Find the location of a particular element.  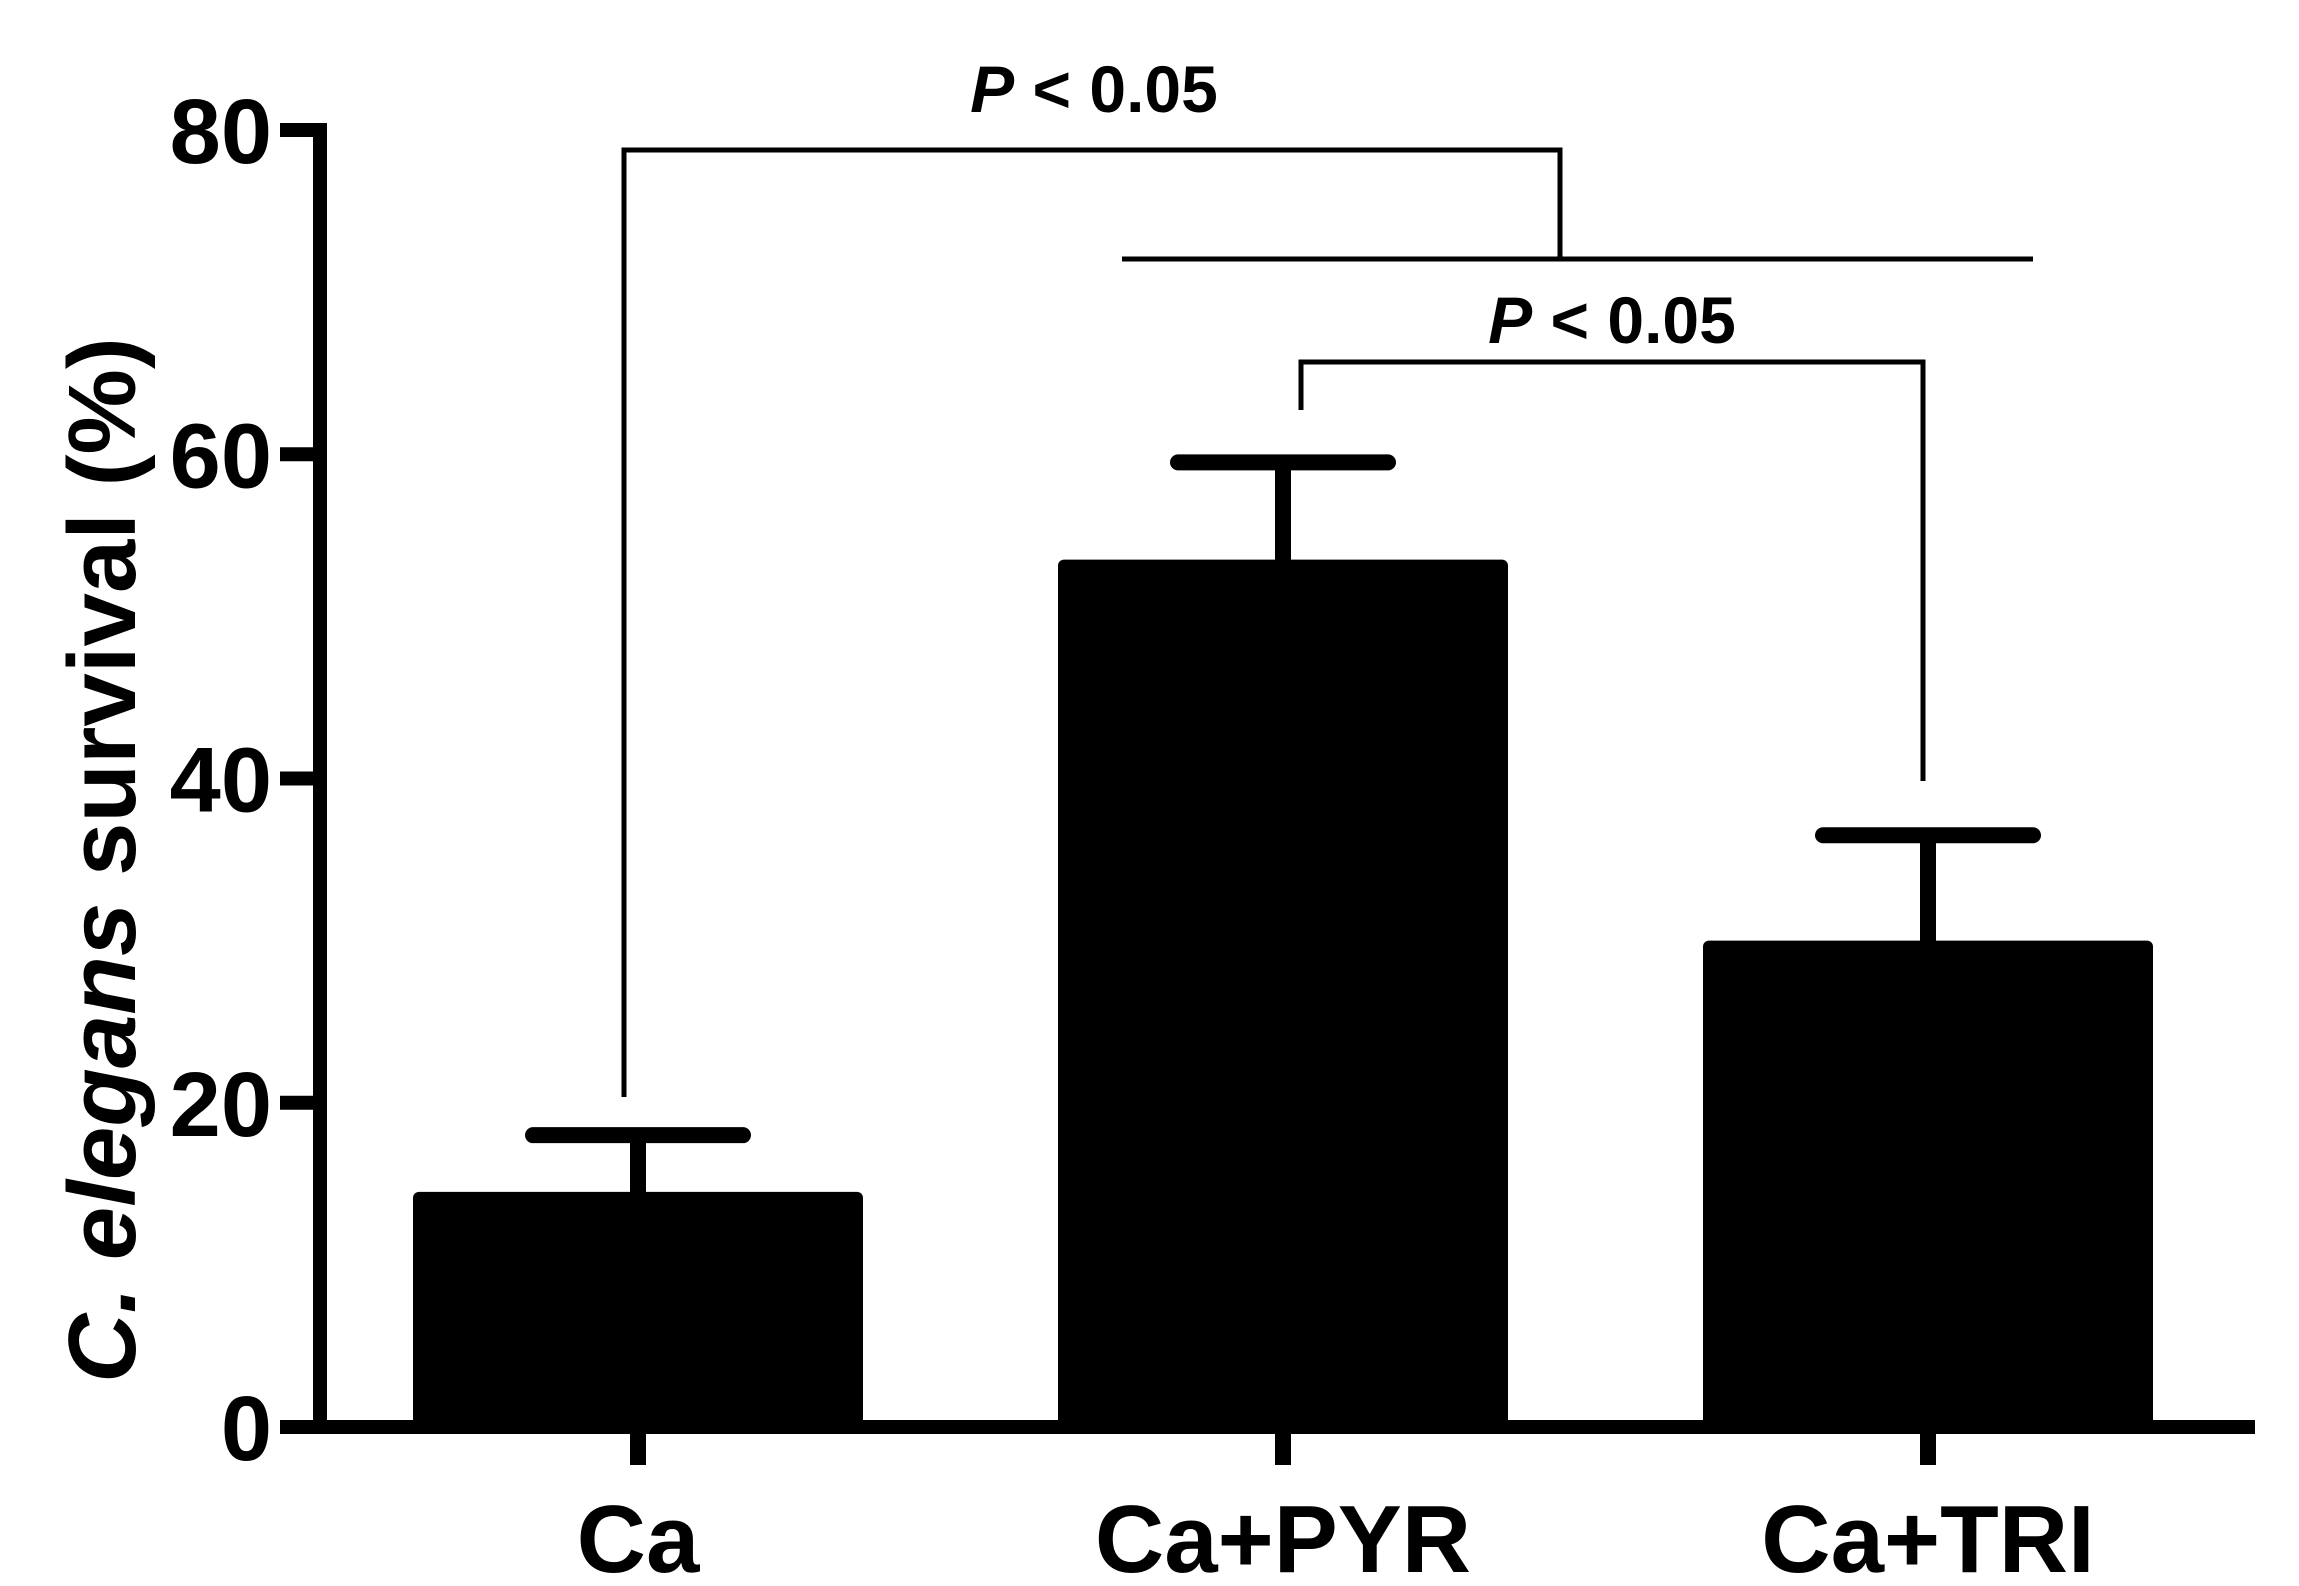

significance-label-1: P < 0.05 is located at coordinates (1094, 89).